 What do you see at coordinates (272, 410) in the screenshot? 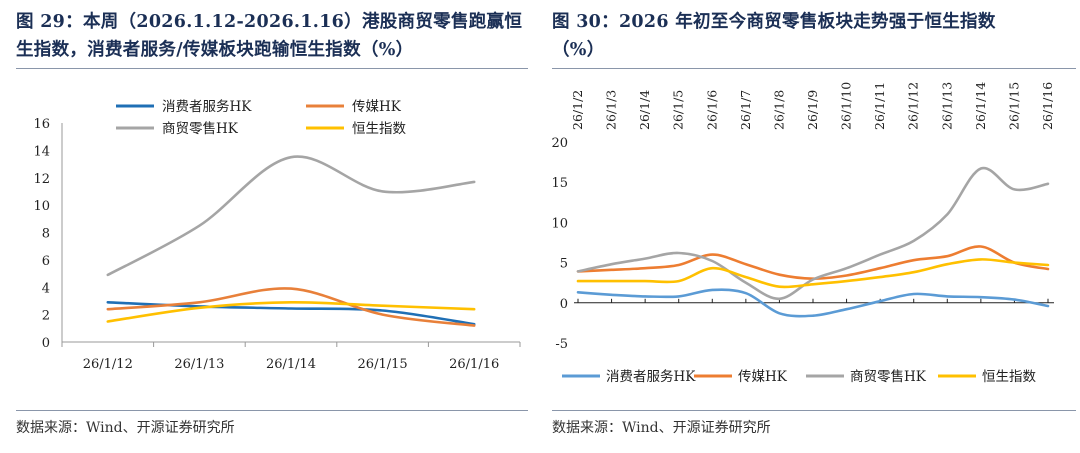
I see `left-bottom-rule` at bounding box center [272, 410].